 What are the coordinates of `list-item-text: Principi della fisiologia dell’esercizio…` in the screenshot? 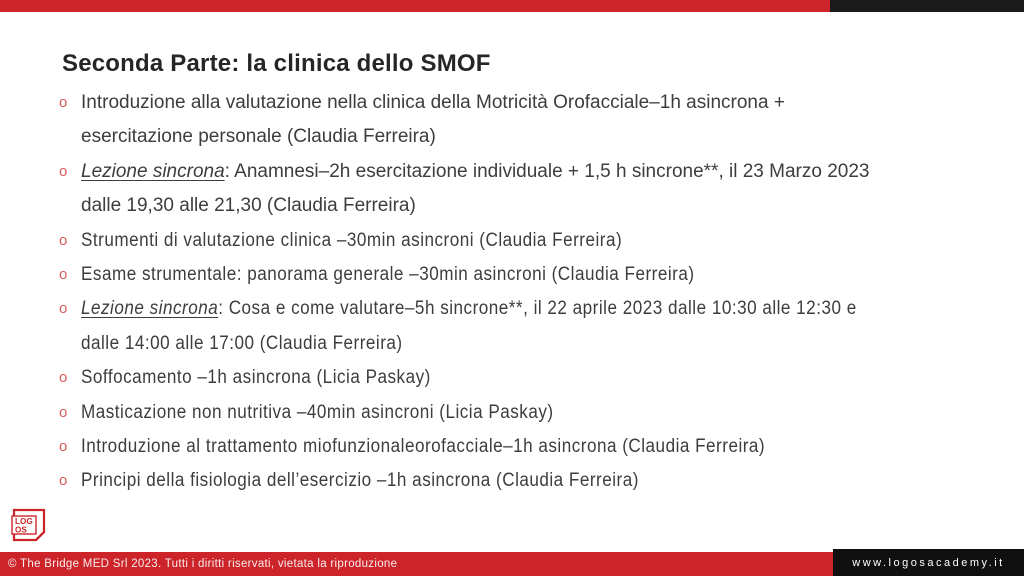 It's located at (545, 481).